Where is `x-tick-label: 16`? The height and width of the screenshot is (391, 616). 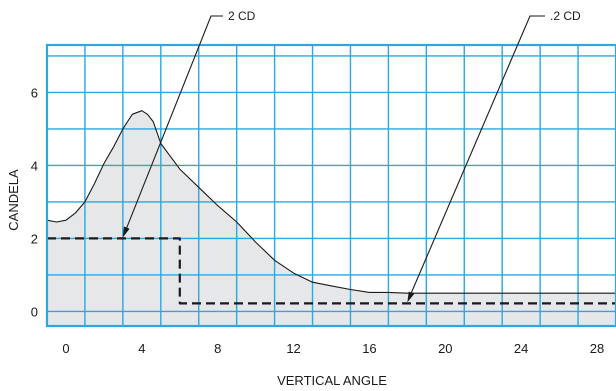
x-tick-label: 16 is located at coordinates (369, 348).